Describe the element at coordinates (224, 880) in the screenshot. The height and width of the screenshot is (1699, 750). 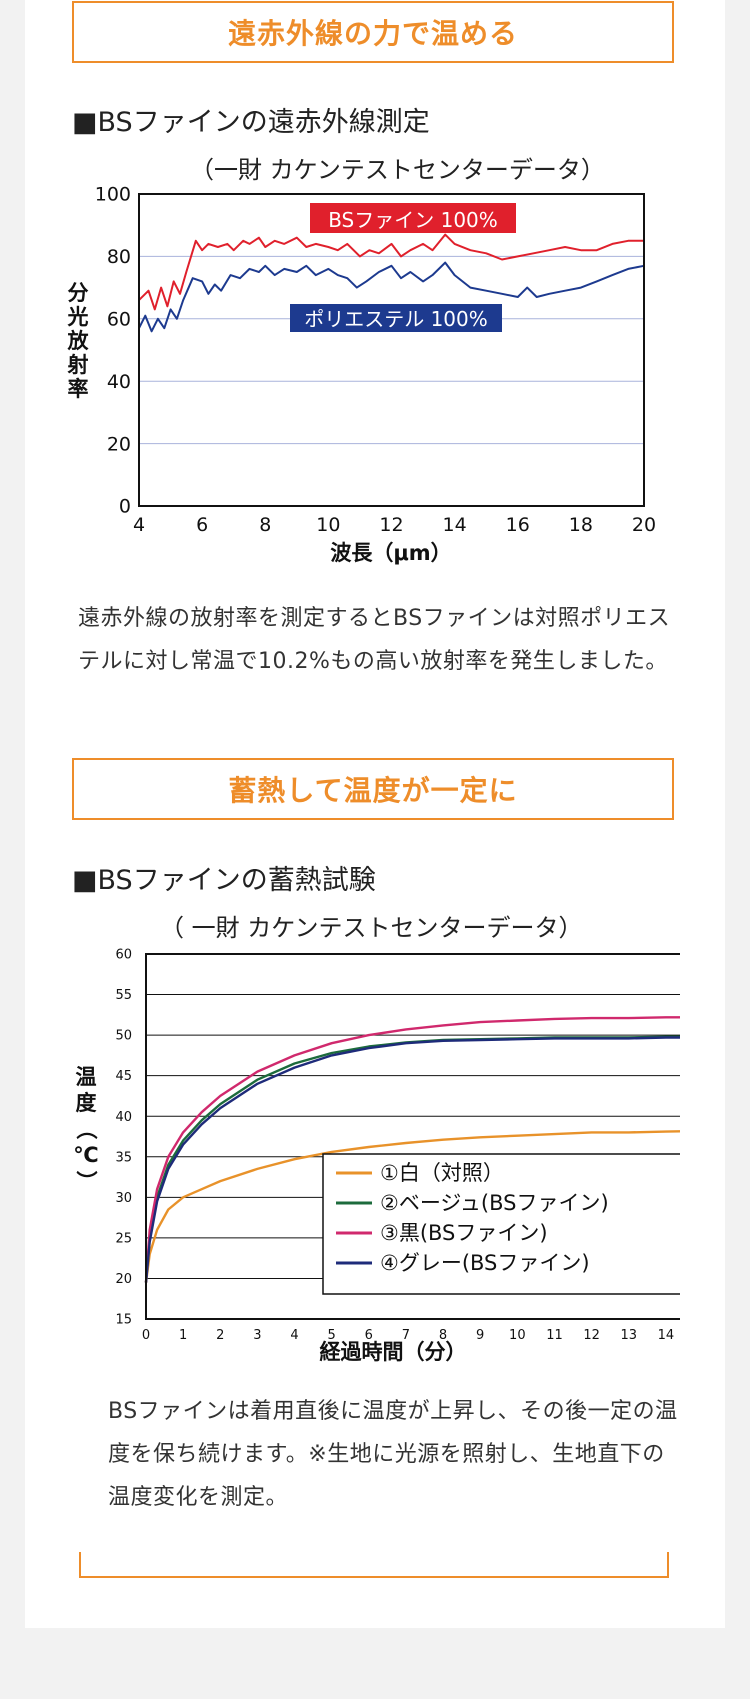
I see `section2-subtitle: ■BSファインの蓄熱試験` at that location.